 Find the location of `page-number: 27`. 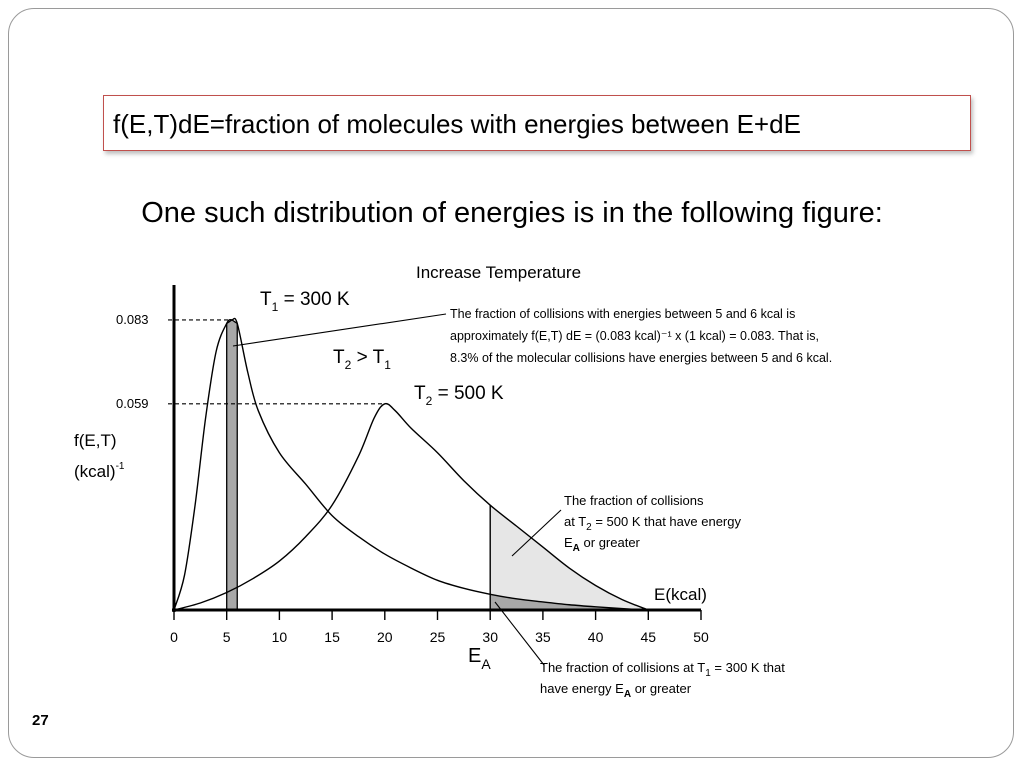

page-number: 27 is located at coordinates (40, 720).